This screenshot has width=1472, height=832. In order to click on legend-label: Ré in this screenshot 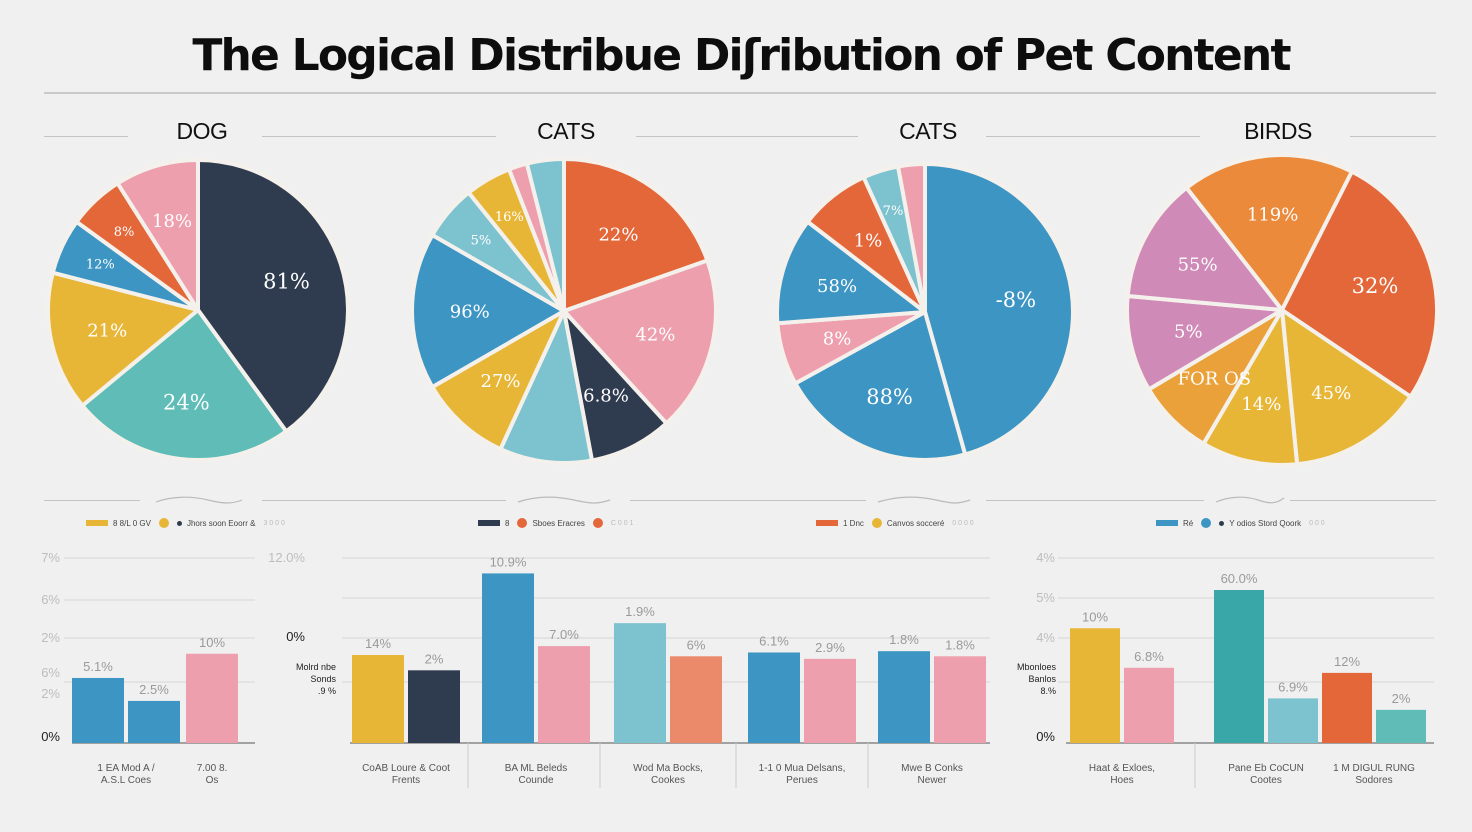, I will do `click(1188, 523)`.